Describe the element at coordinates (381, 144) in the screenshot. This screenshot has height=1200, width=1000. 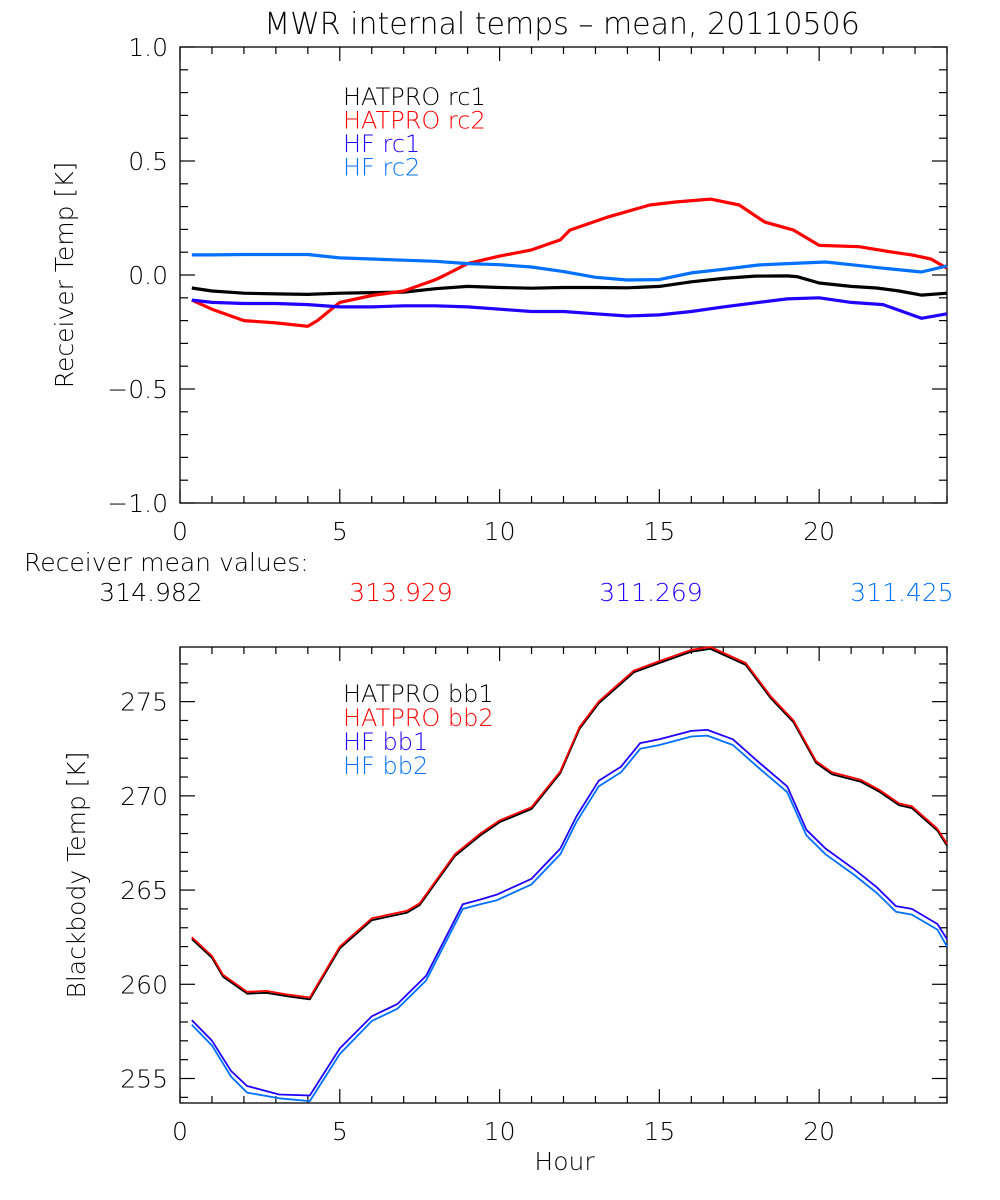
I see `legend-entry: HF rc1` at that location.